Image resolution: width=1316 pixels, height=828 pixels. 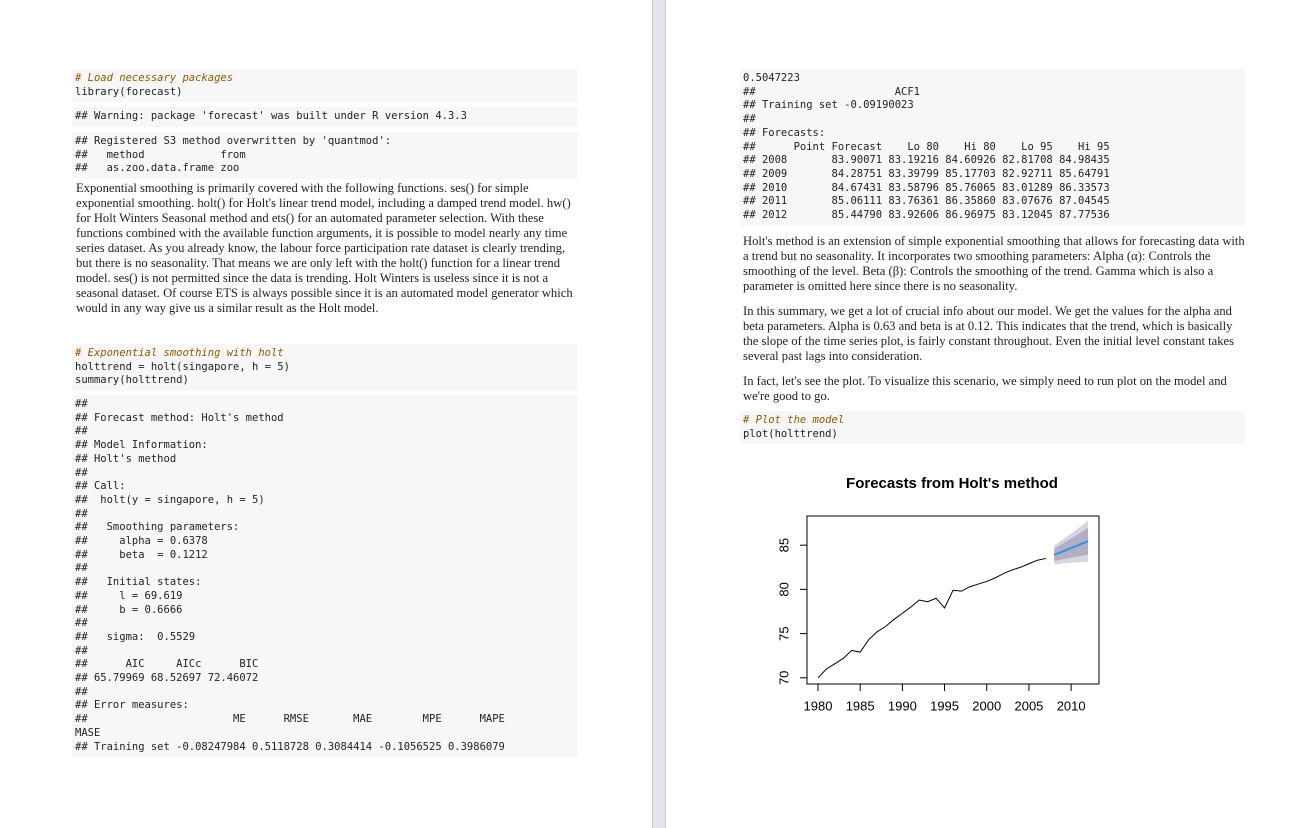 I want to click on y-tick-label: 80, so click(x=783, y=589).